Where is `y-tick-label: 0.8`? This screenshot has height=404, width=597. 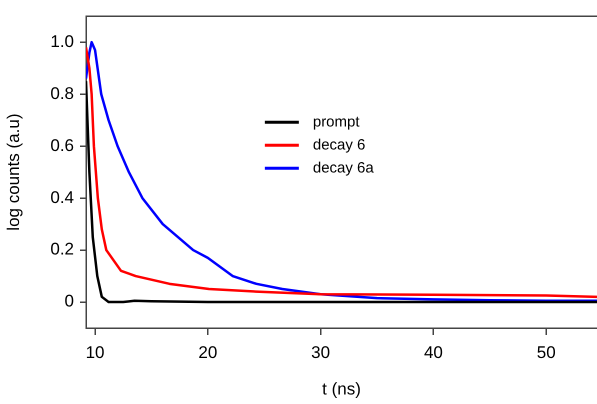
y-tick-label: 0.8 is located at coordinates (62, 93).